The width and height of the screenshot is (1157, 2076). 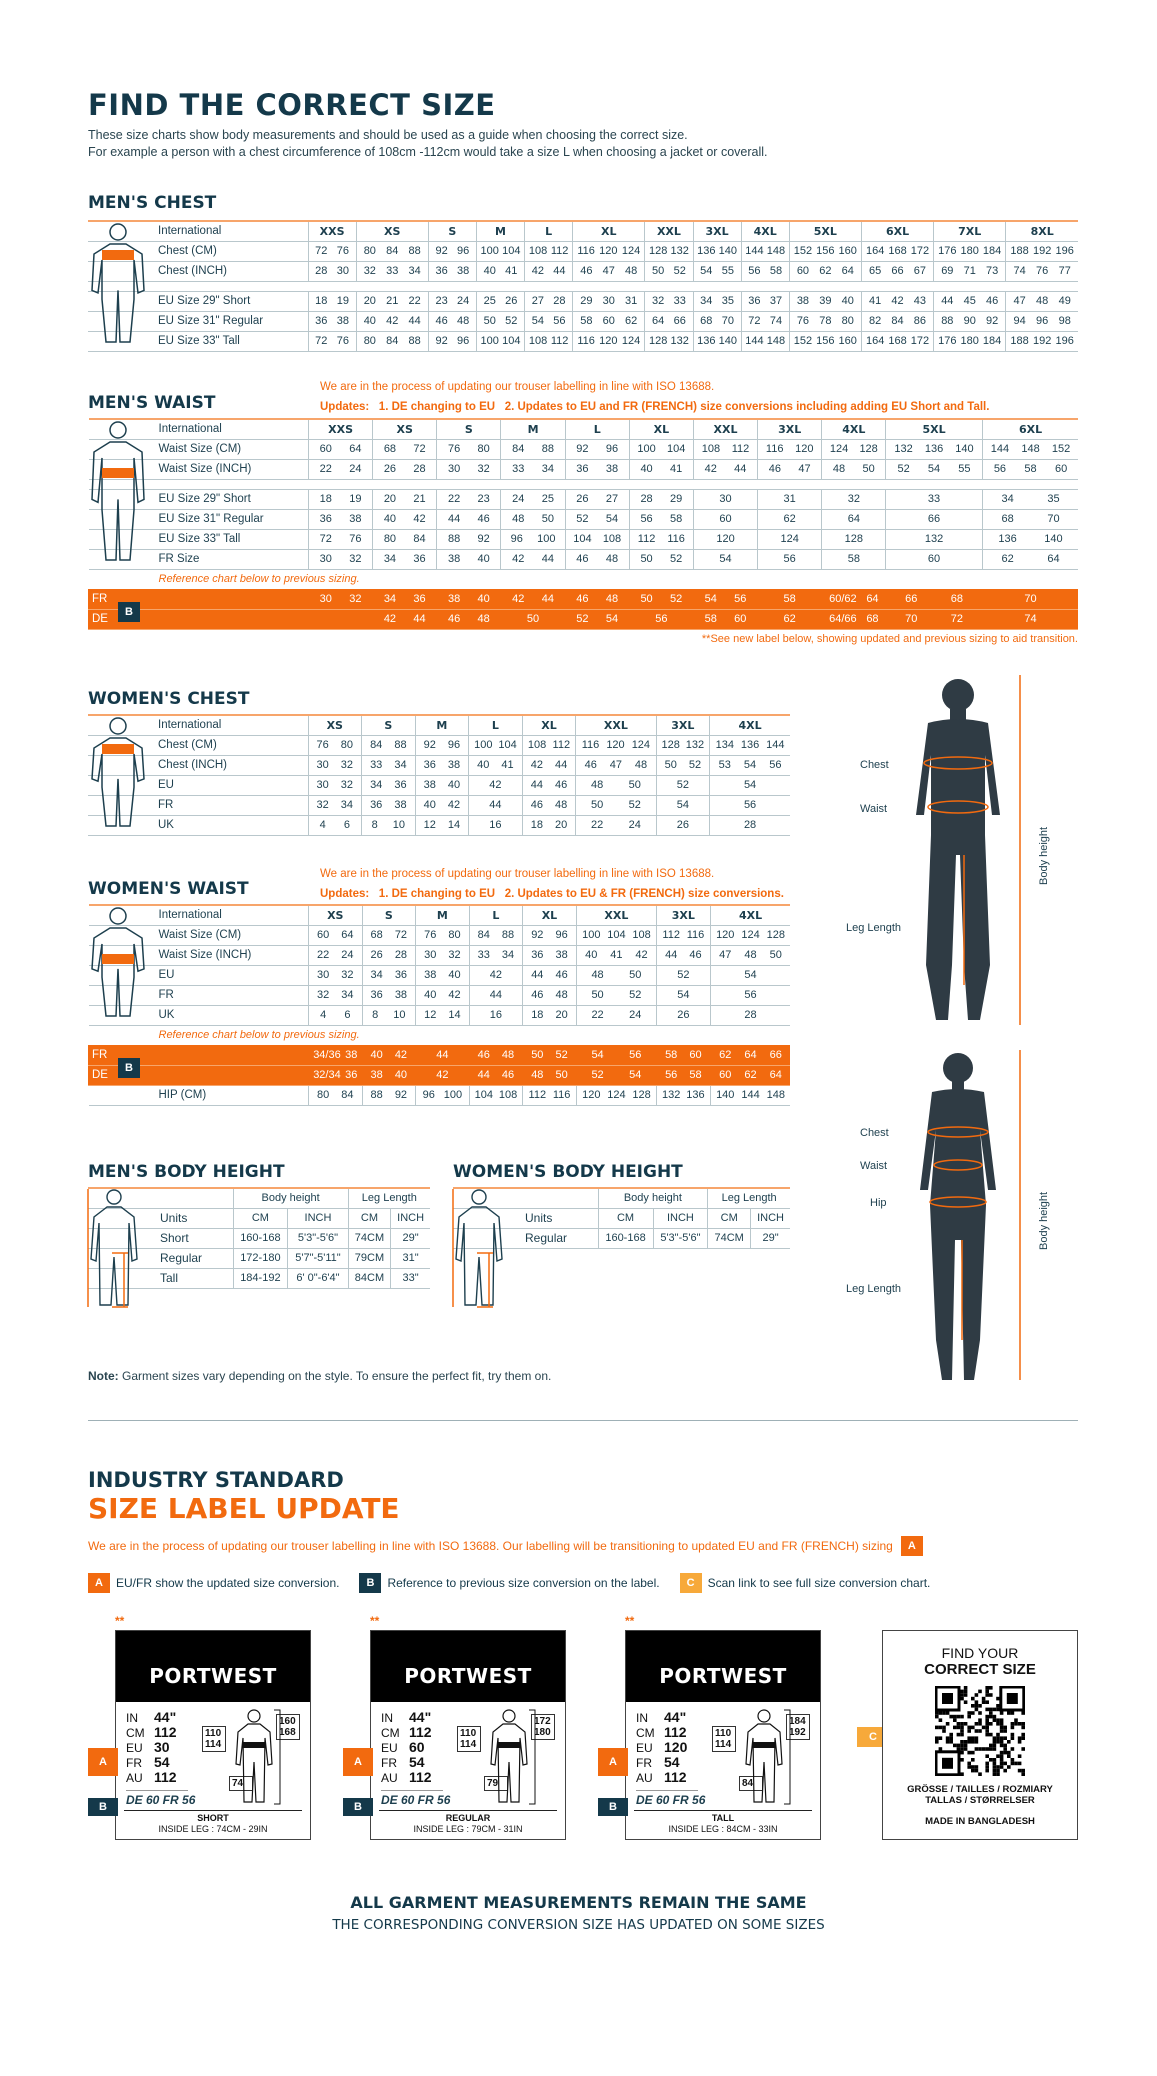 I want to click on table-cell: 112 116, so click(x=661, y=539).